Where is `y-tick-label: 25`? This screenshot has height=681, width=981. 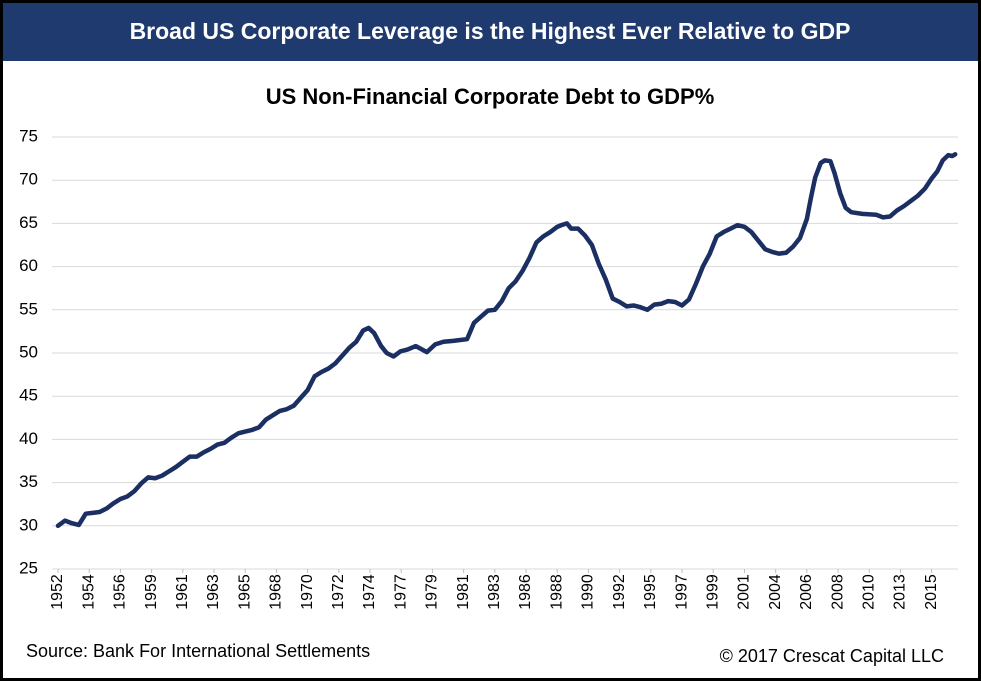
y-tick-label: 25 is located at coordinates (28, 567).